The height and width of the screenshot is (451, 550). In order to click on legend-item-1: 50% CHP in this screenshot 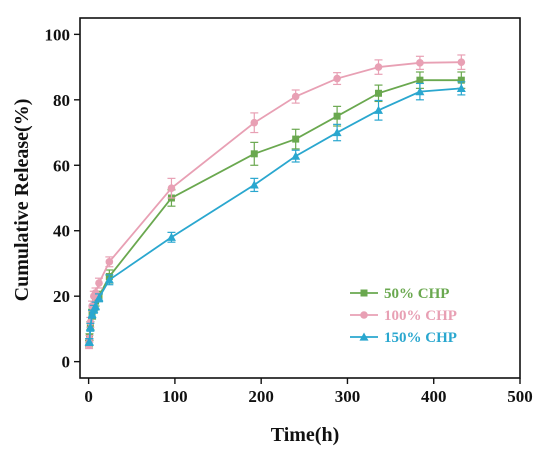, I will do `click(399, 294)`.